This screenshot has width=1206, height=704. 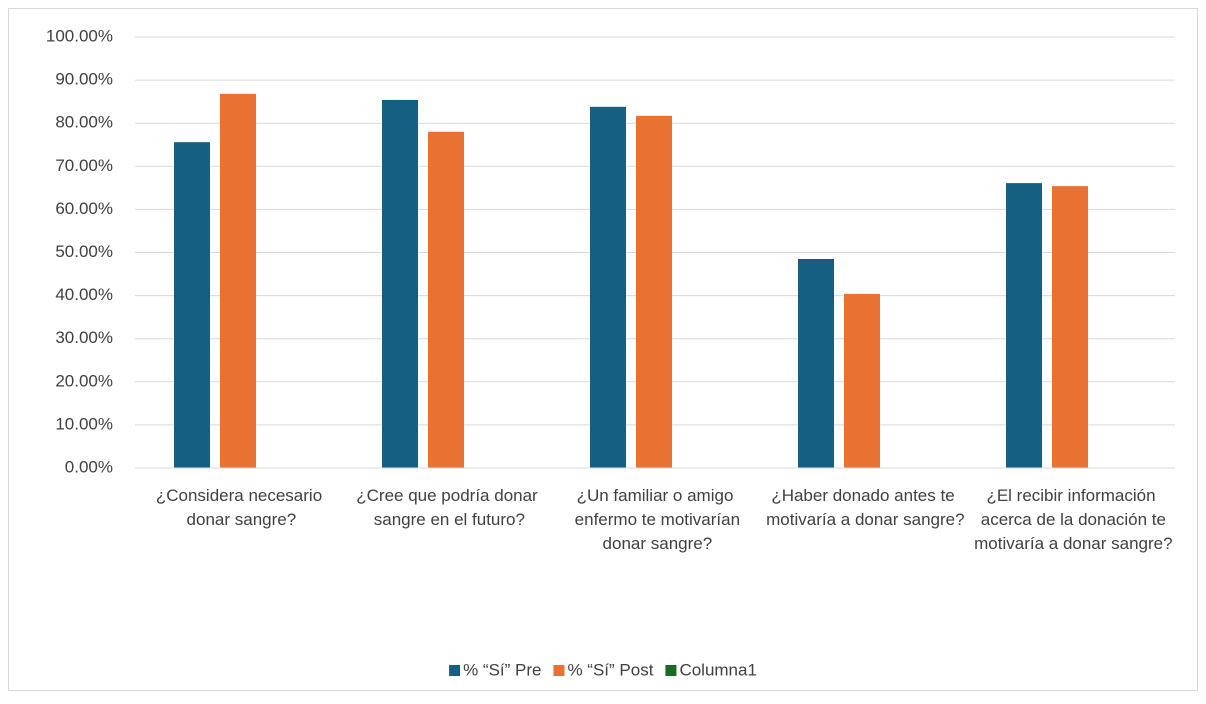 What do you see at coordinates (84, 337) in the screenshot?
I see `y-tick-label: 30.00%` at bounding box center [84, 337].